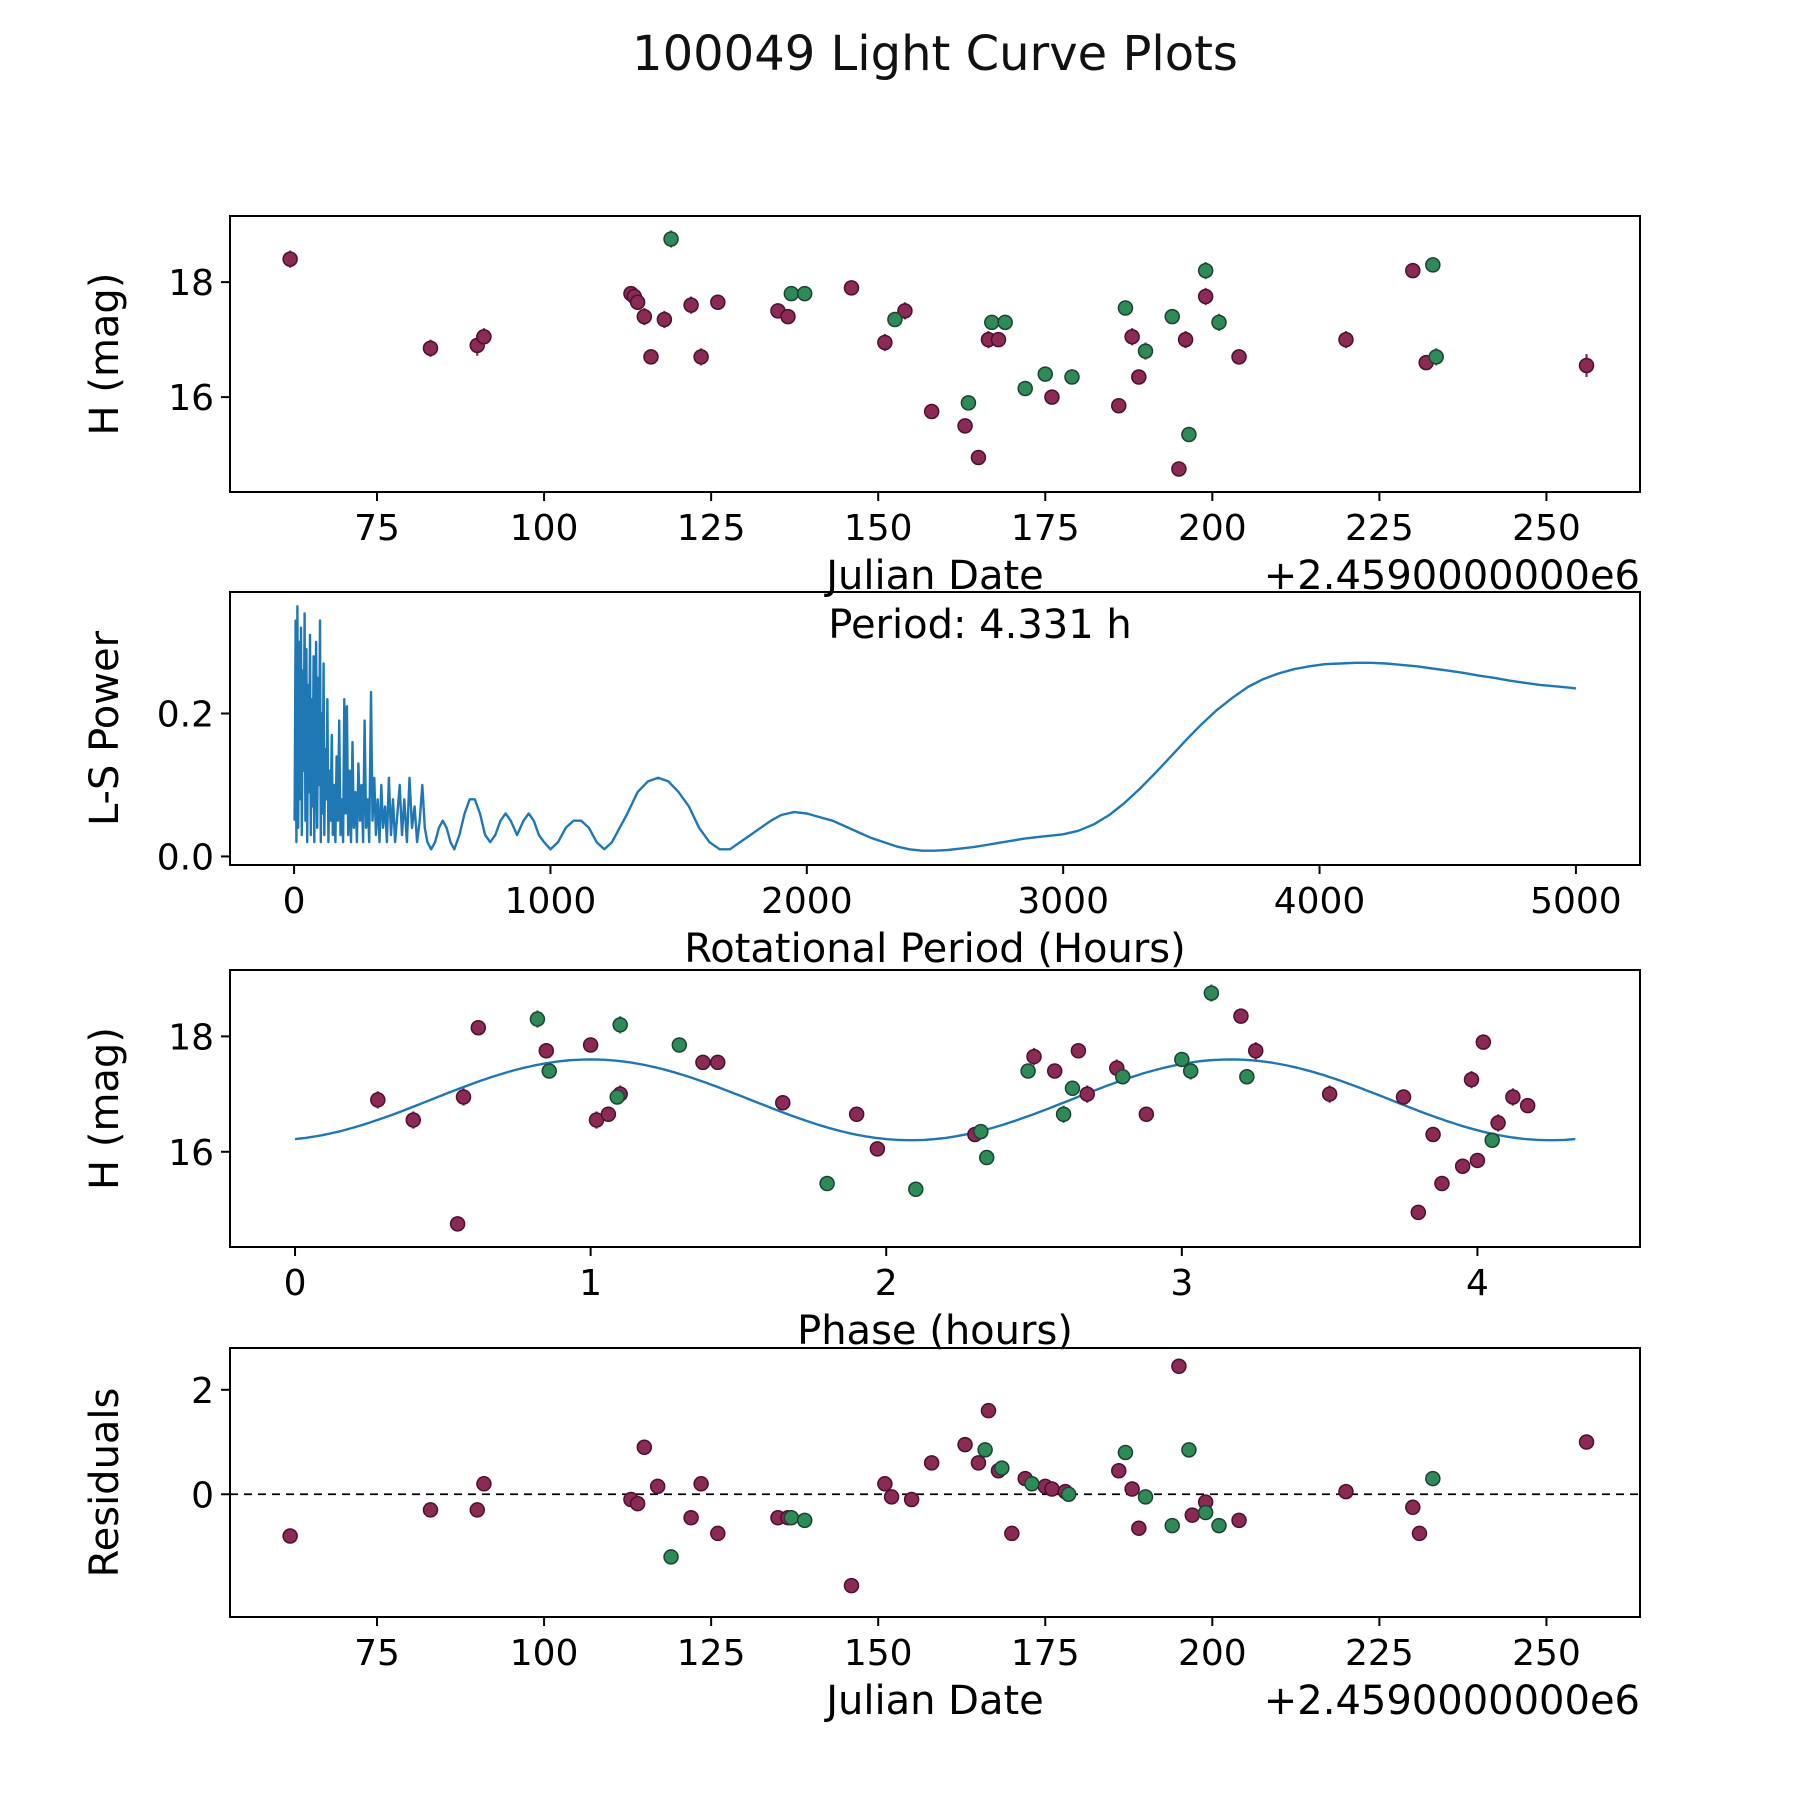 The width and height of the screenshot is (1800, 1800). I want to click on x-tick-label: 150, so click(878, 528).